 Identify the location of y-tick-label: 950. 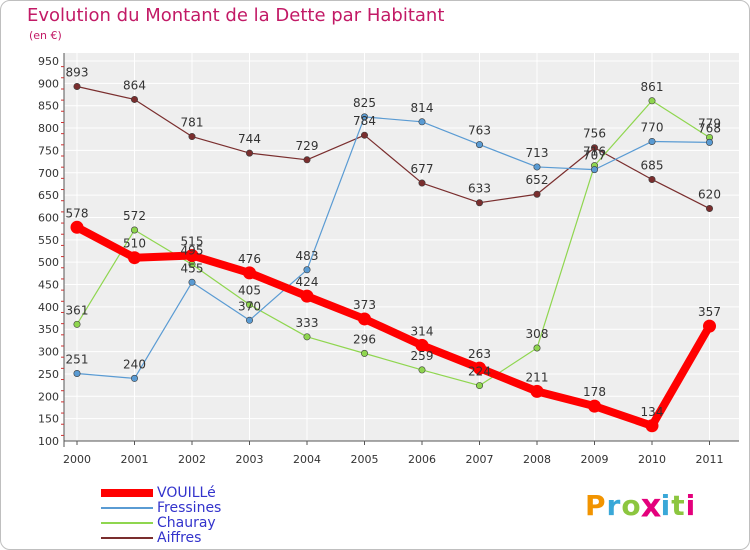
(48, 61).